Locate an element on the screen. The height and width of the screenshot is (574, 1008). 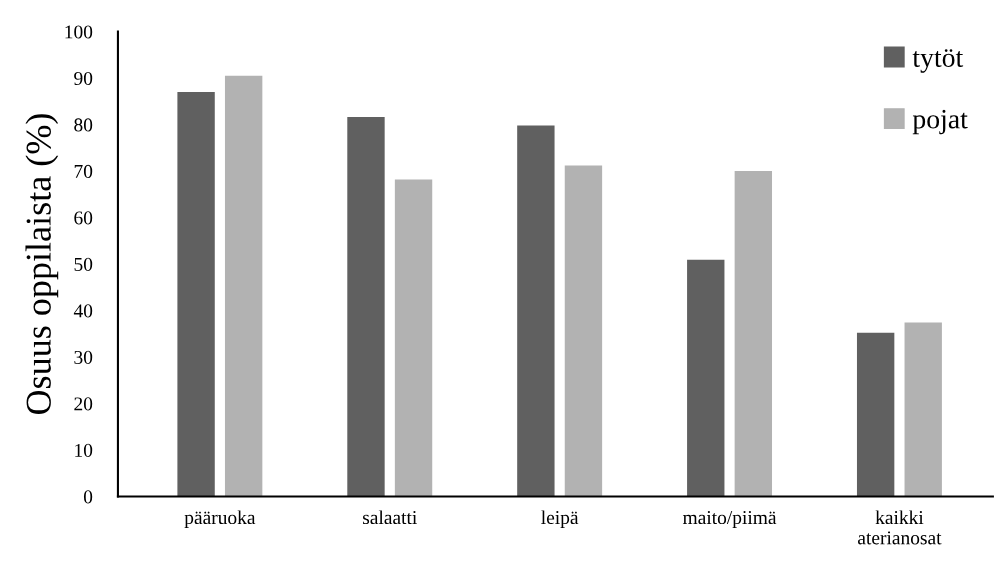
x-tick-label: pääruoka is located at coordinates (220, 519).